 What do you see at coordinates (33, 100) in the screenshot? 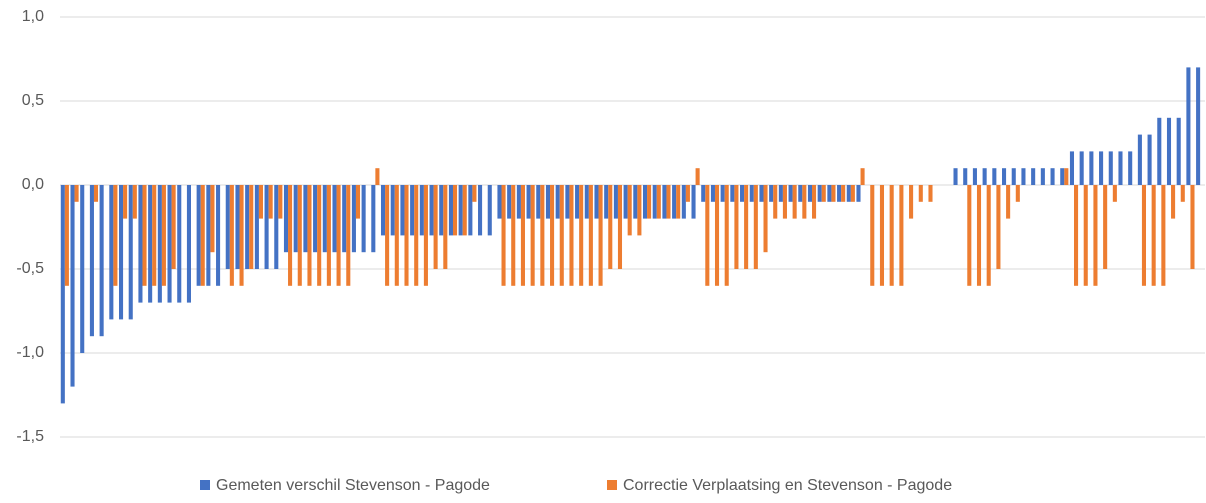
I see `y-tick-label: 0,5` at bounding box center [33, 100].